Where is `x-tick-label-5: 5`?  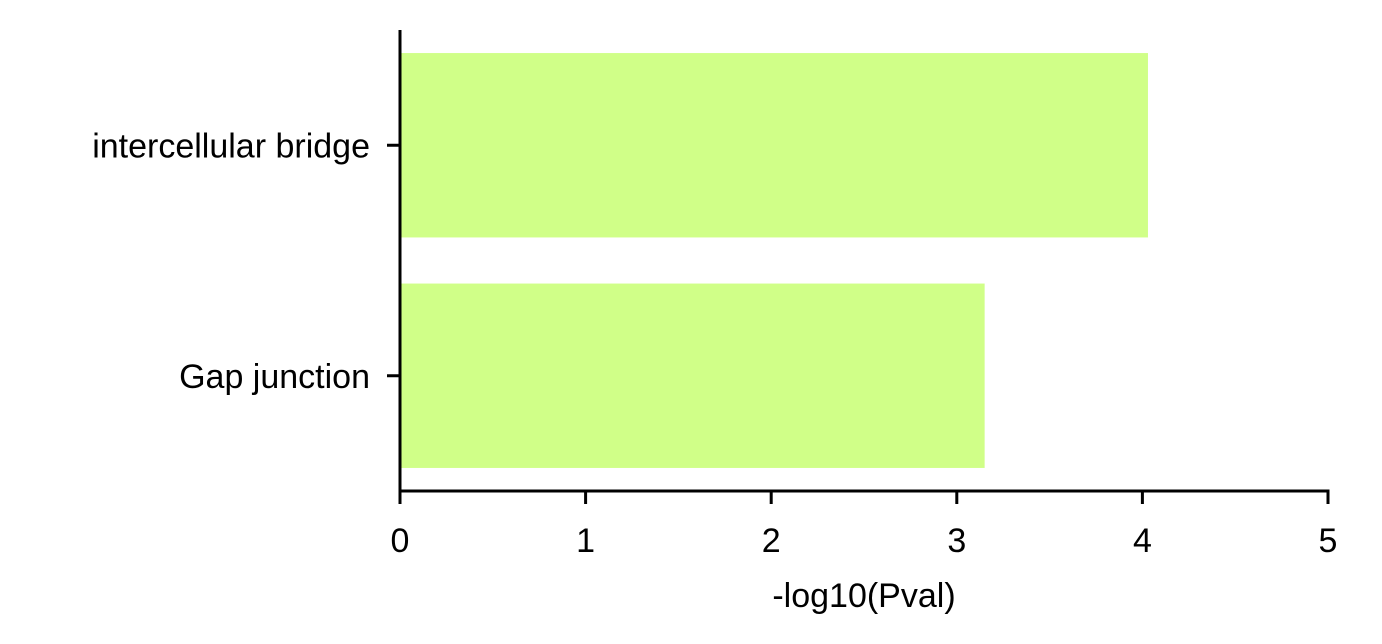 x-tick-label-5: 5 is located at coordinates (1328, 541).